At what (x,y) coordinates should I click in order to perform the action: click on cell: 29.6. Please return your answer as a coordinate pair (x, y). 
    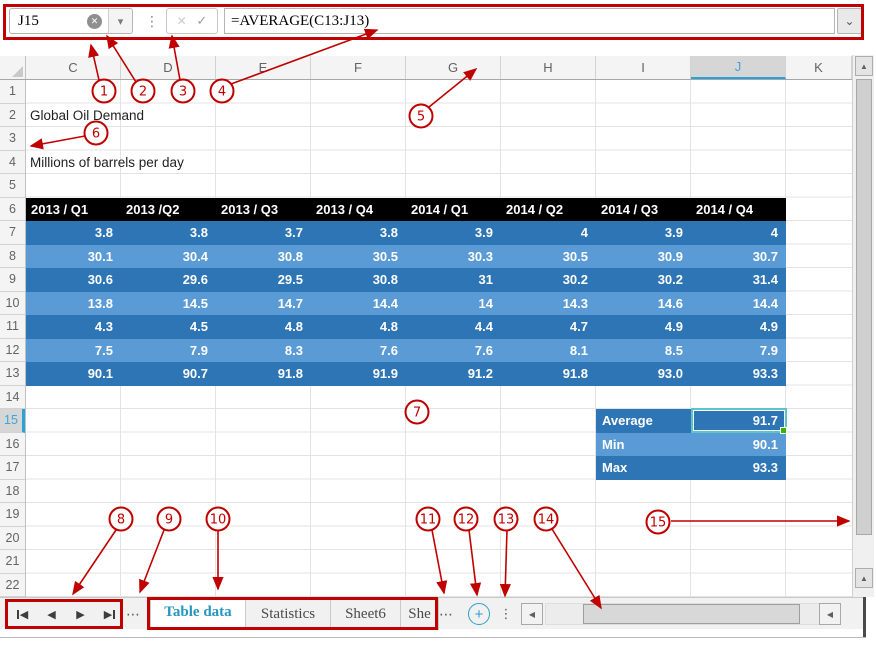
    Looking at the image, I should click on (195, 280).